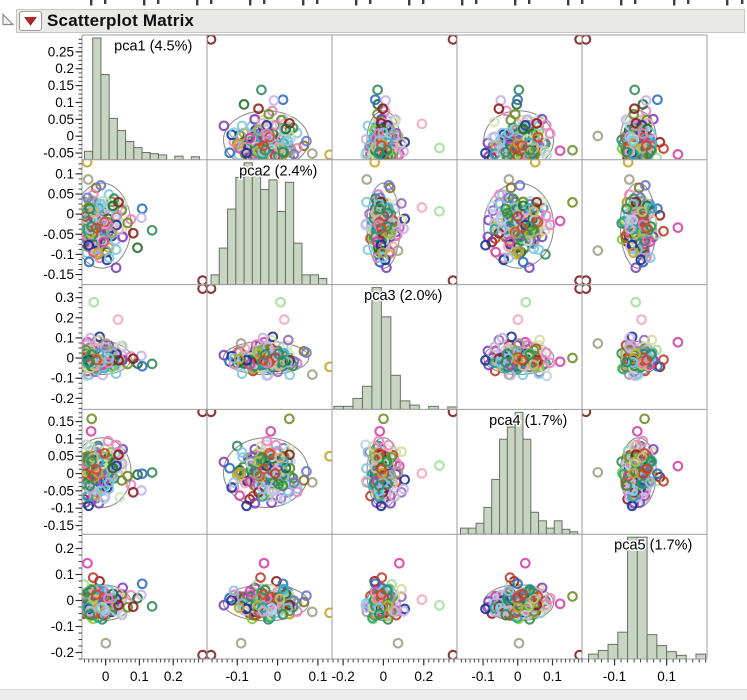 This screenshot has width=747, height=700. I want to click on matrix-cell-pca4-vs-pca5, so click(644, 471).